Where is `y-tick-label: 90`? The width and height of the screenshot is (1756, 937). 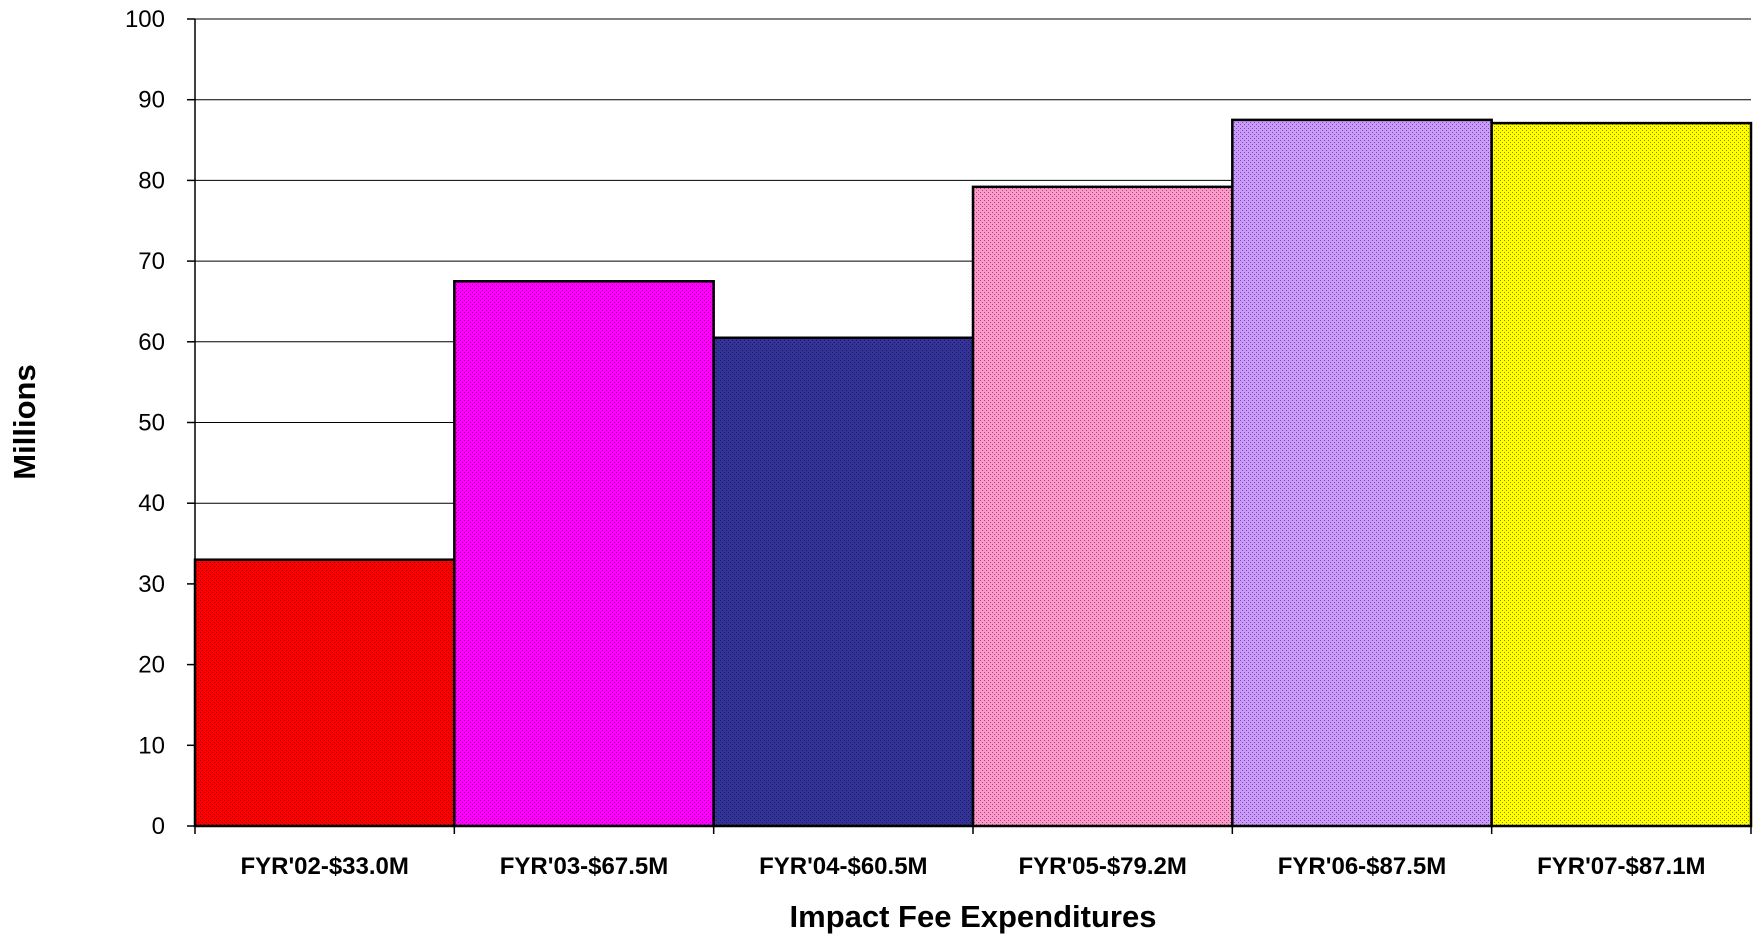
y-tick-label: 90 is located at coordinates (151, 100).